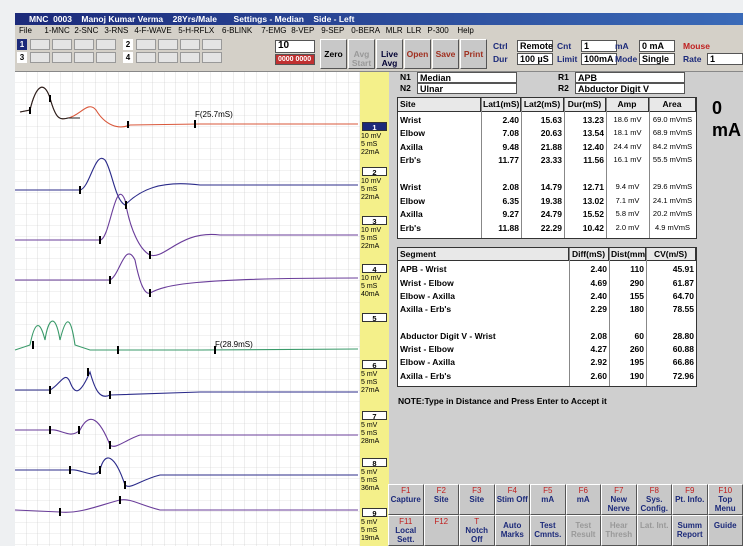 The width and height of the screenshot is (743, 546). Describe the element at coordinates (86, 30) in the screenshot. I see `menu-item: 2-SNC` at that location.